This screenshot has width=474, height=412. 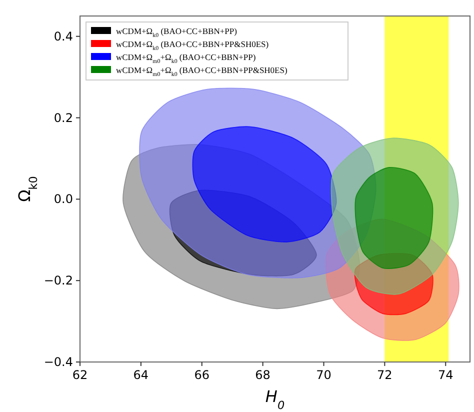 I want to click on y-tick-label: 0.4, so click(x=63, y=36).